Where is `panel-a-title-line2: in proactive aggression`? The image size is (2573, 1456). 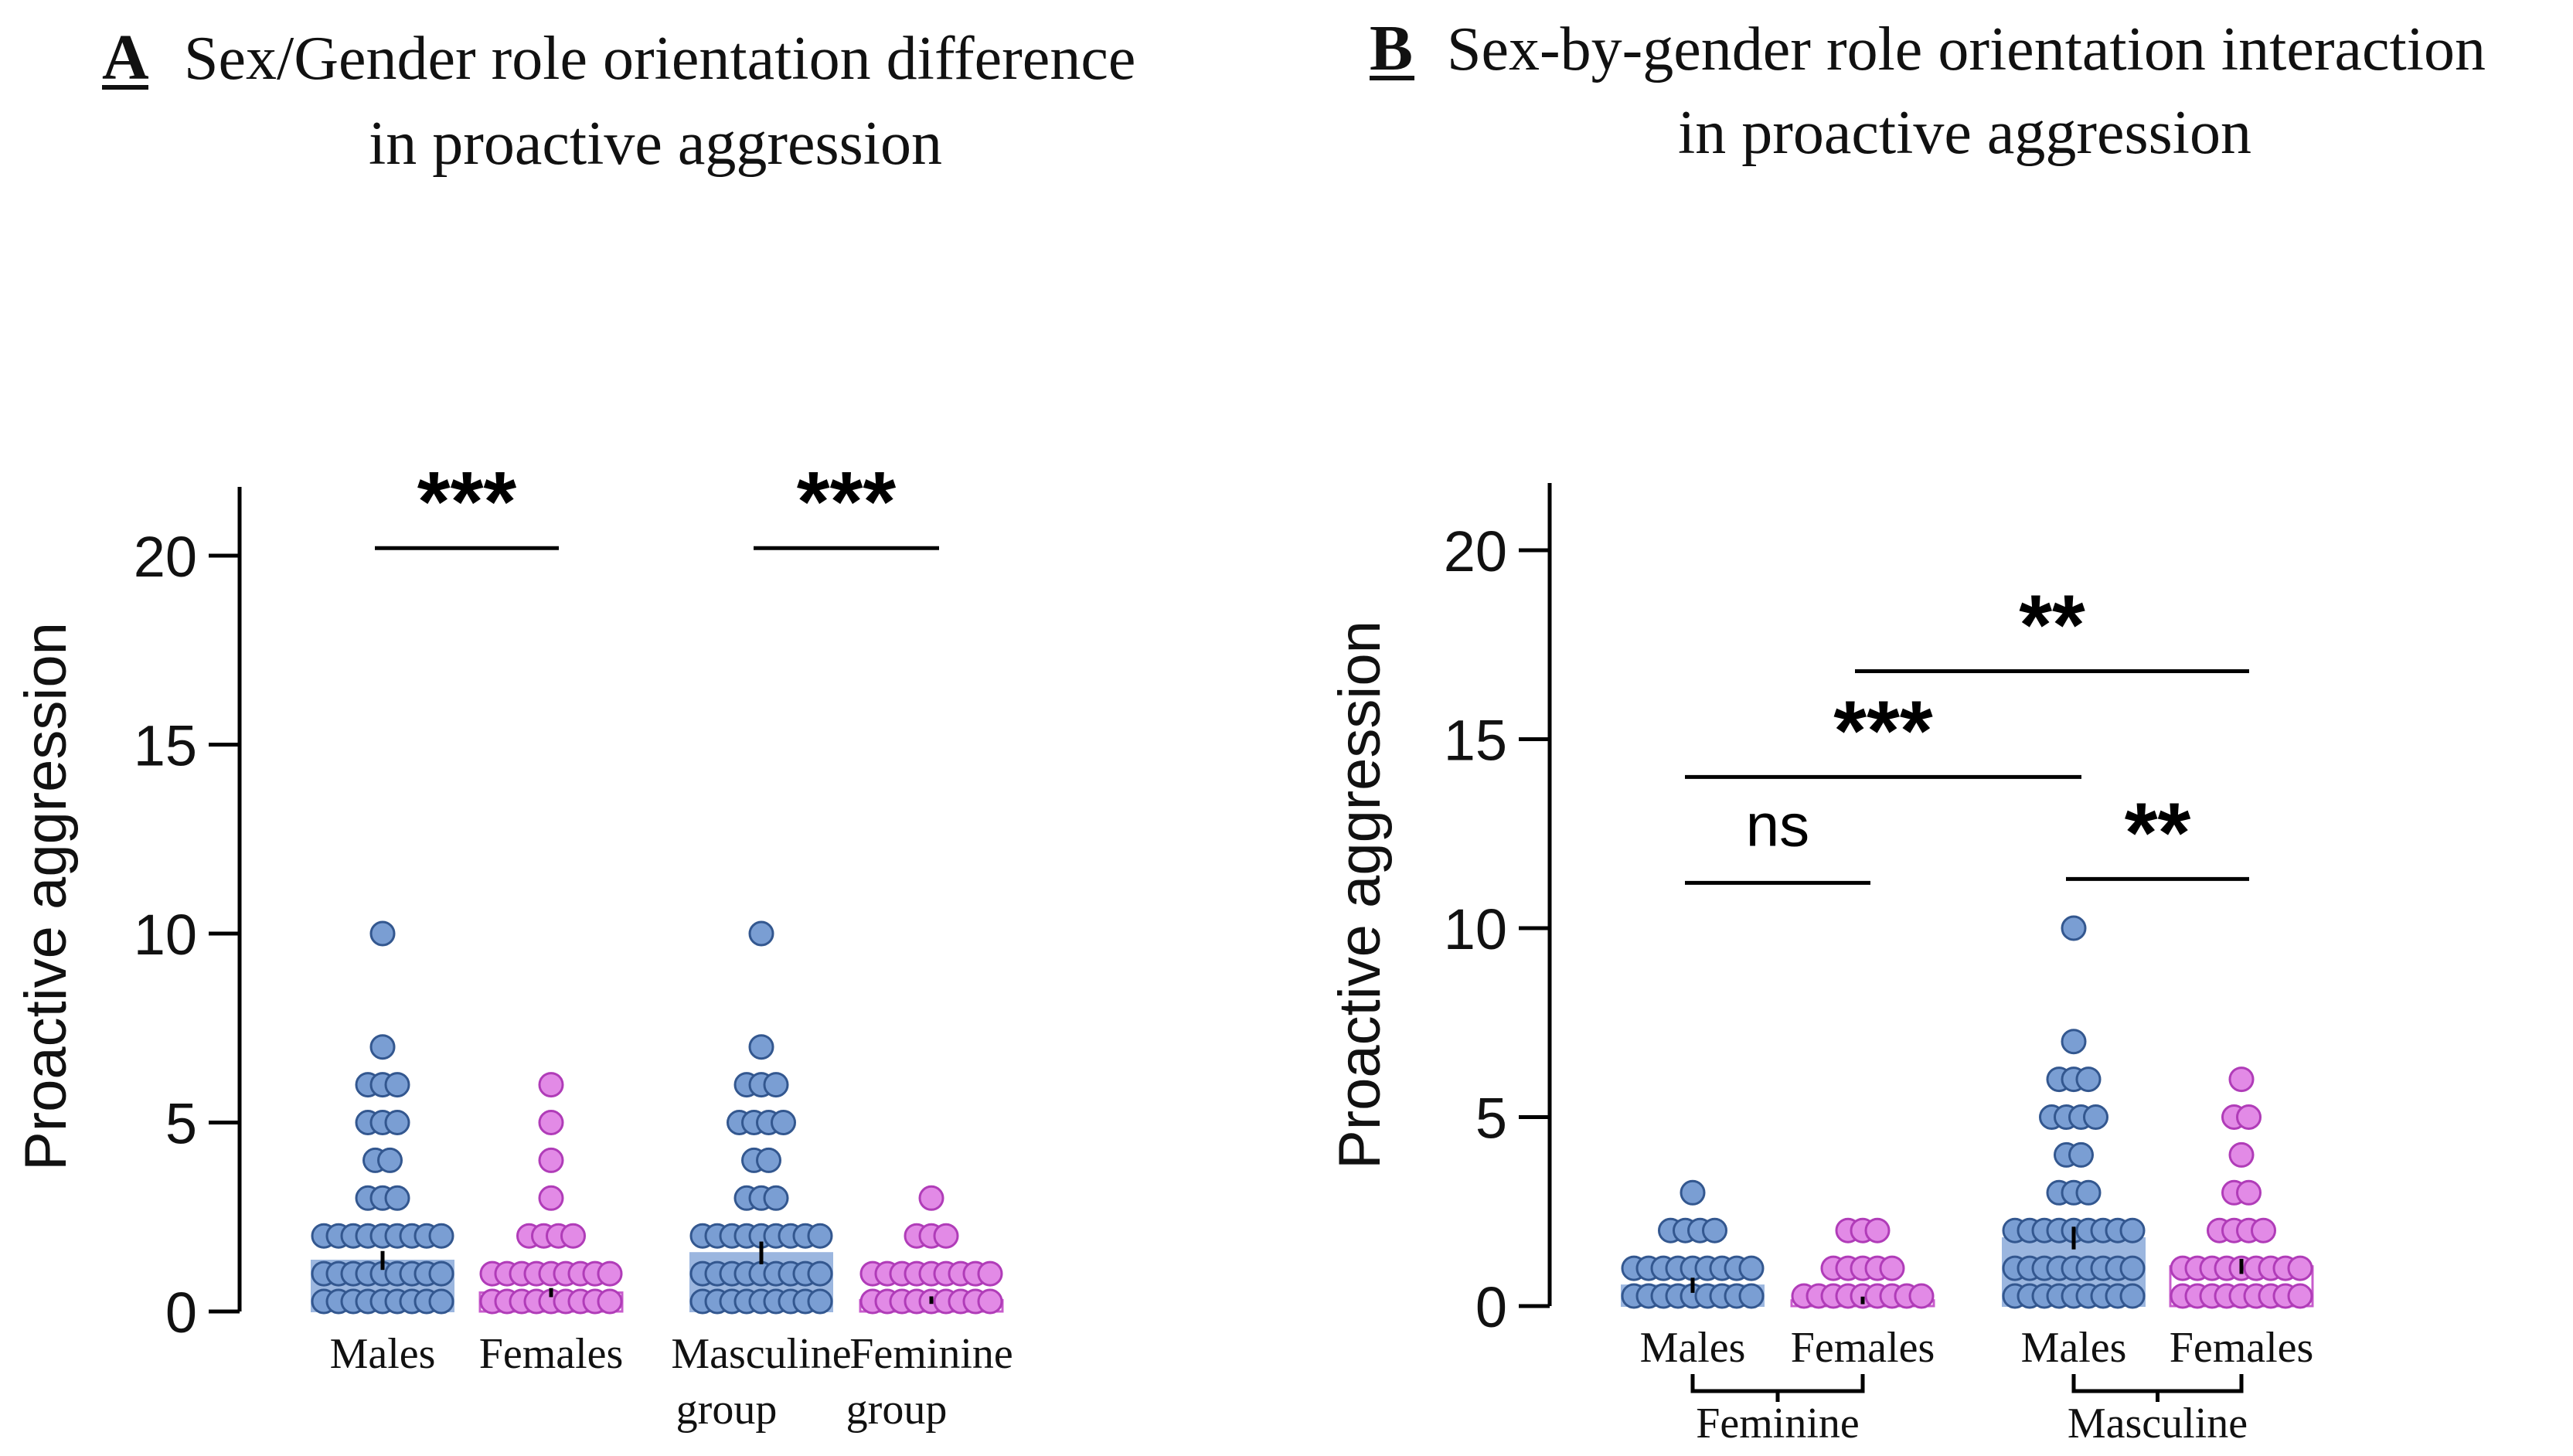
panel-a-title-line2: in proactive aggression is located at coordinates (655, 144).